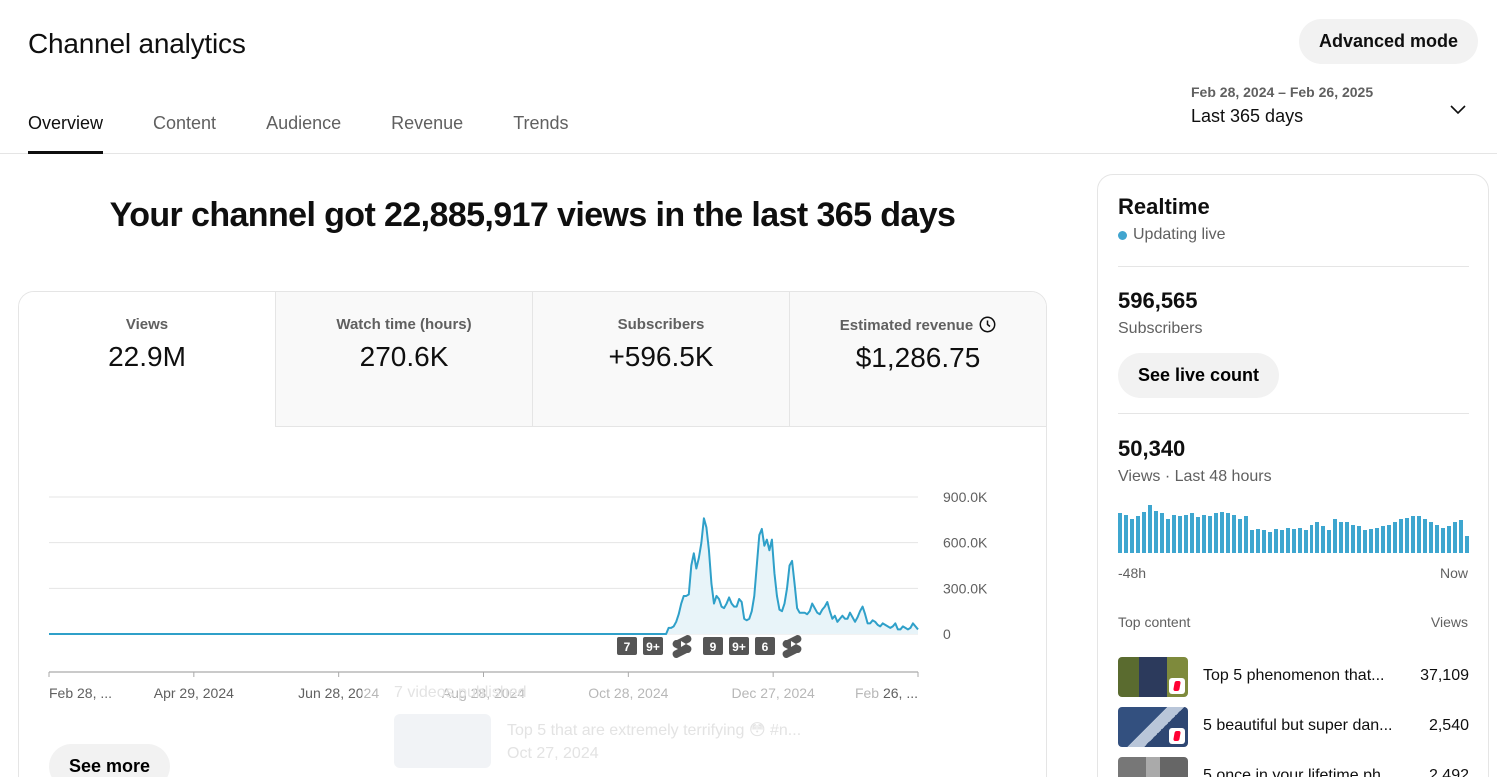  Describe the element at coordinates (965, 497) in the screenshot. I see `y-tick-label: 900.0K` at that location.